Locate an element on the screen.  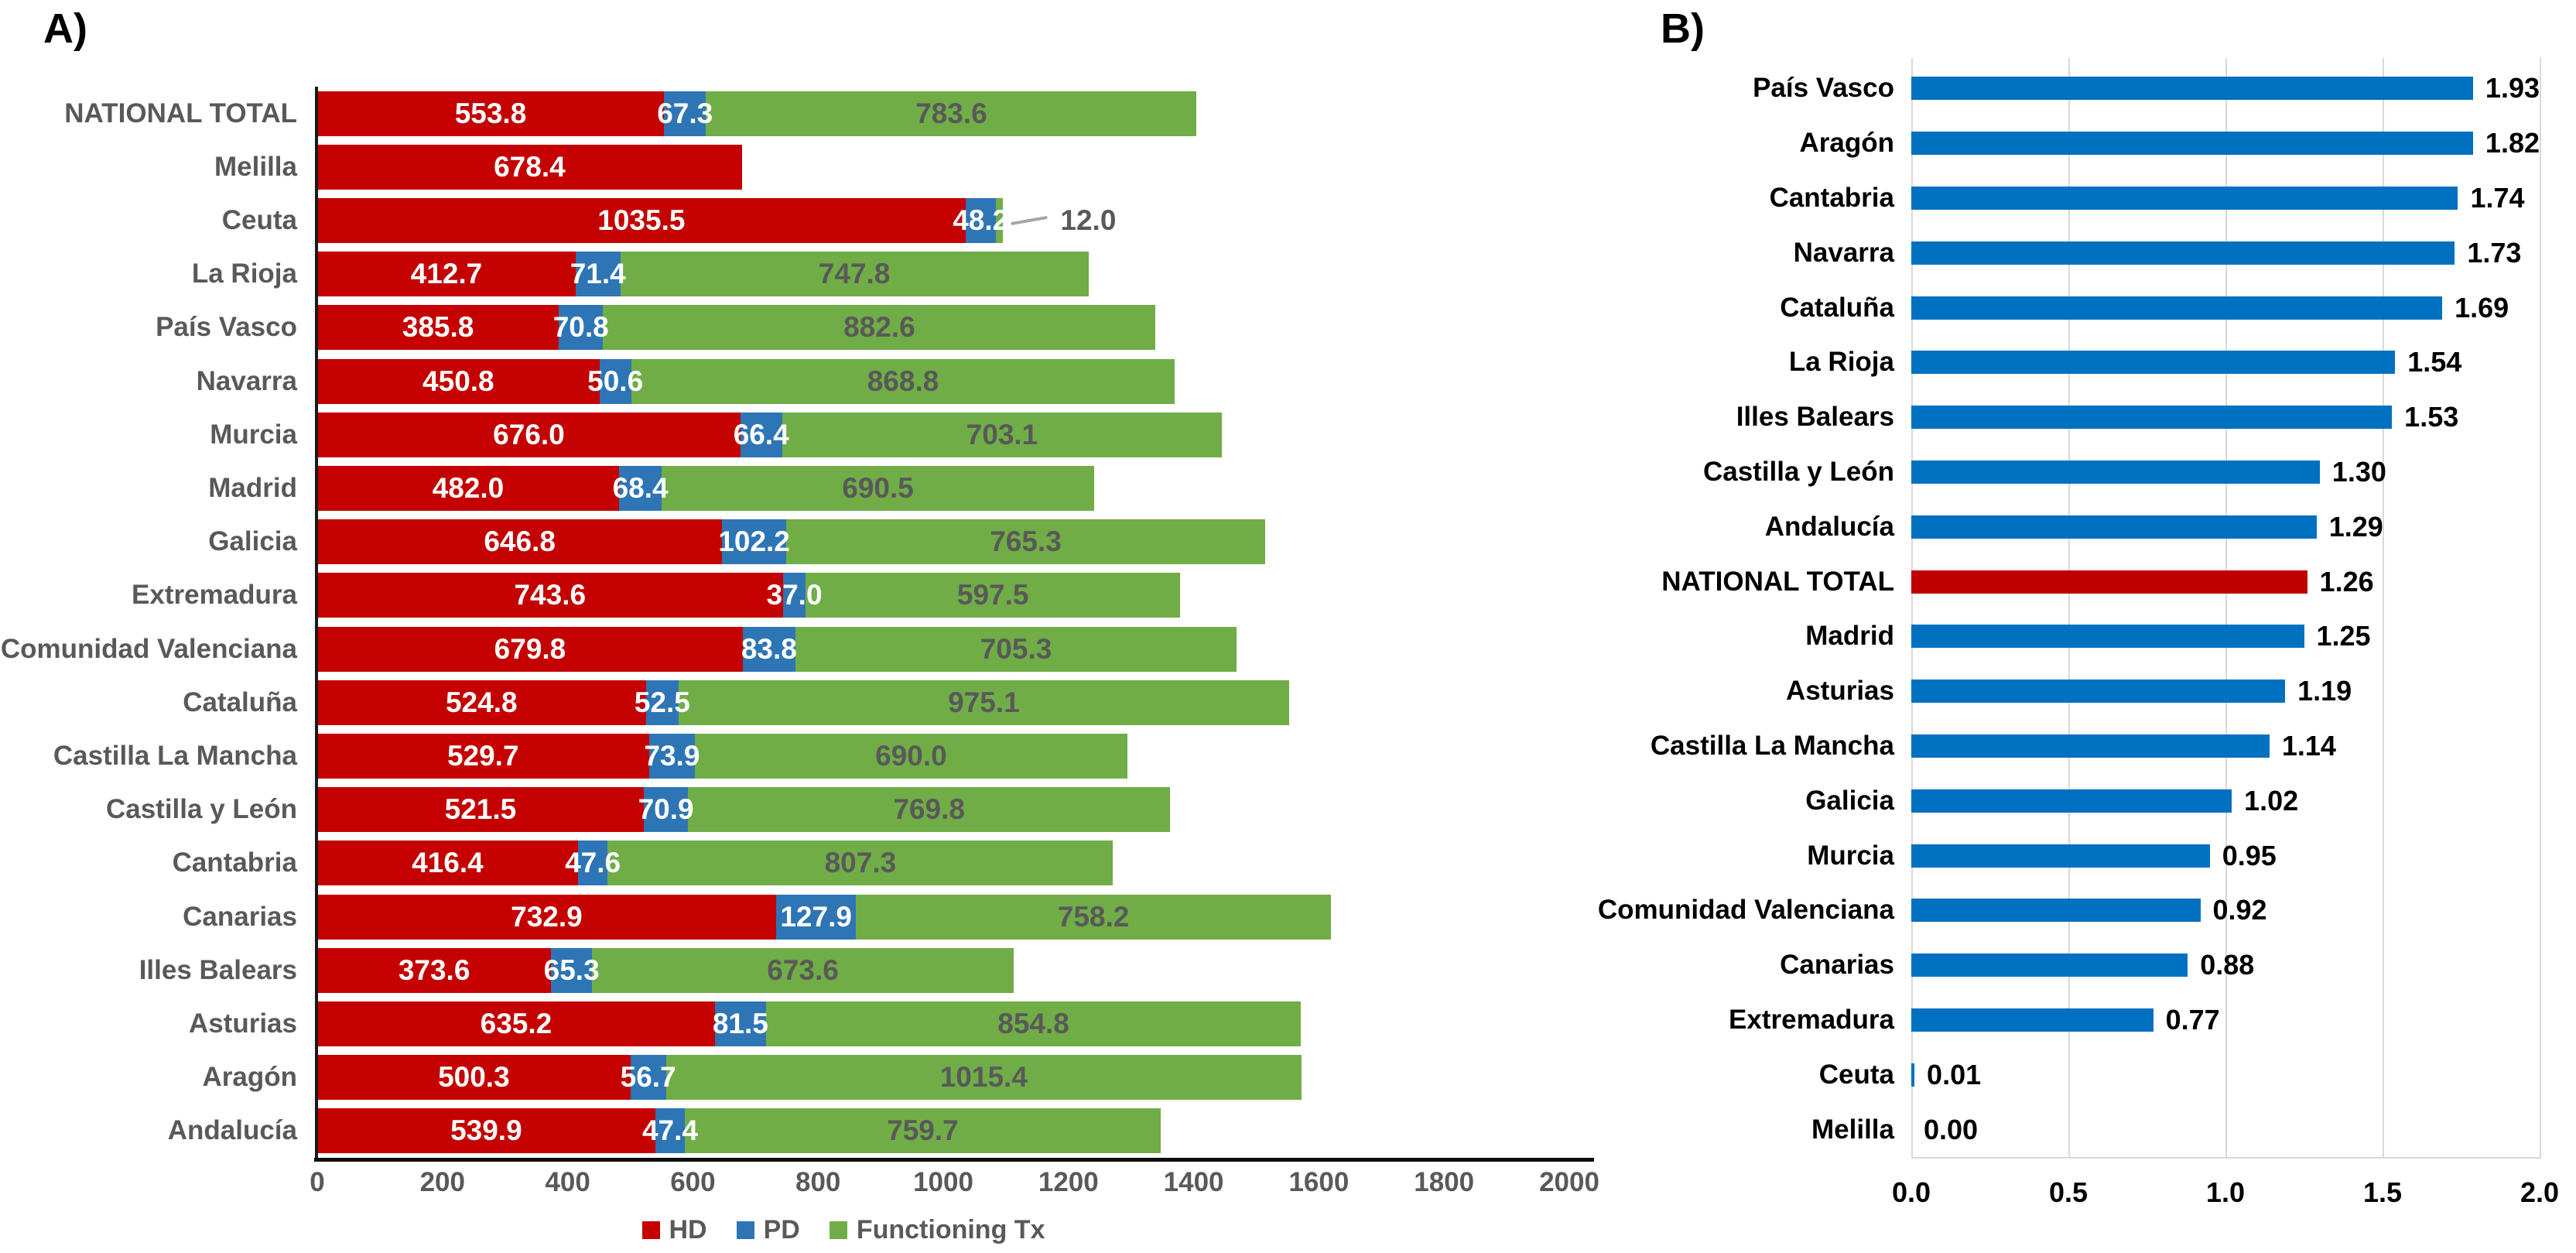
tx-bar-segment: 747.8 is located at coordinates (855, 274).